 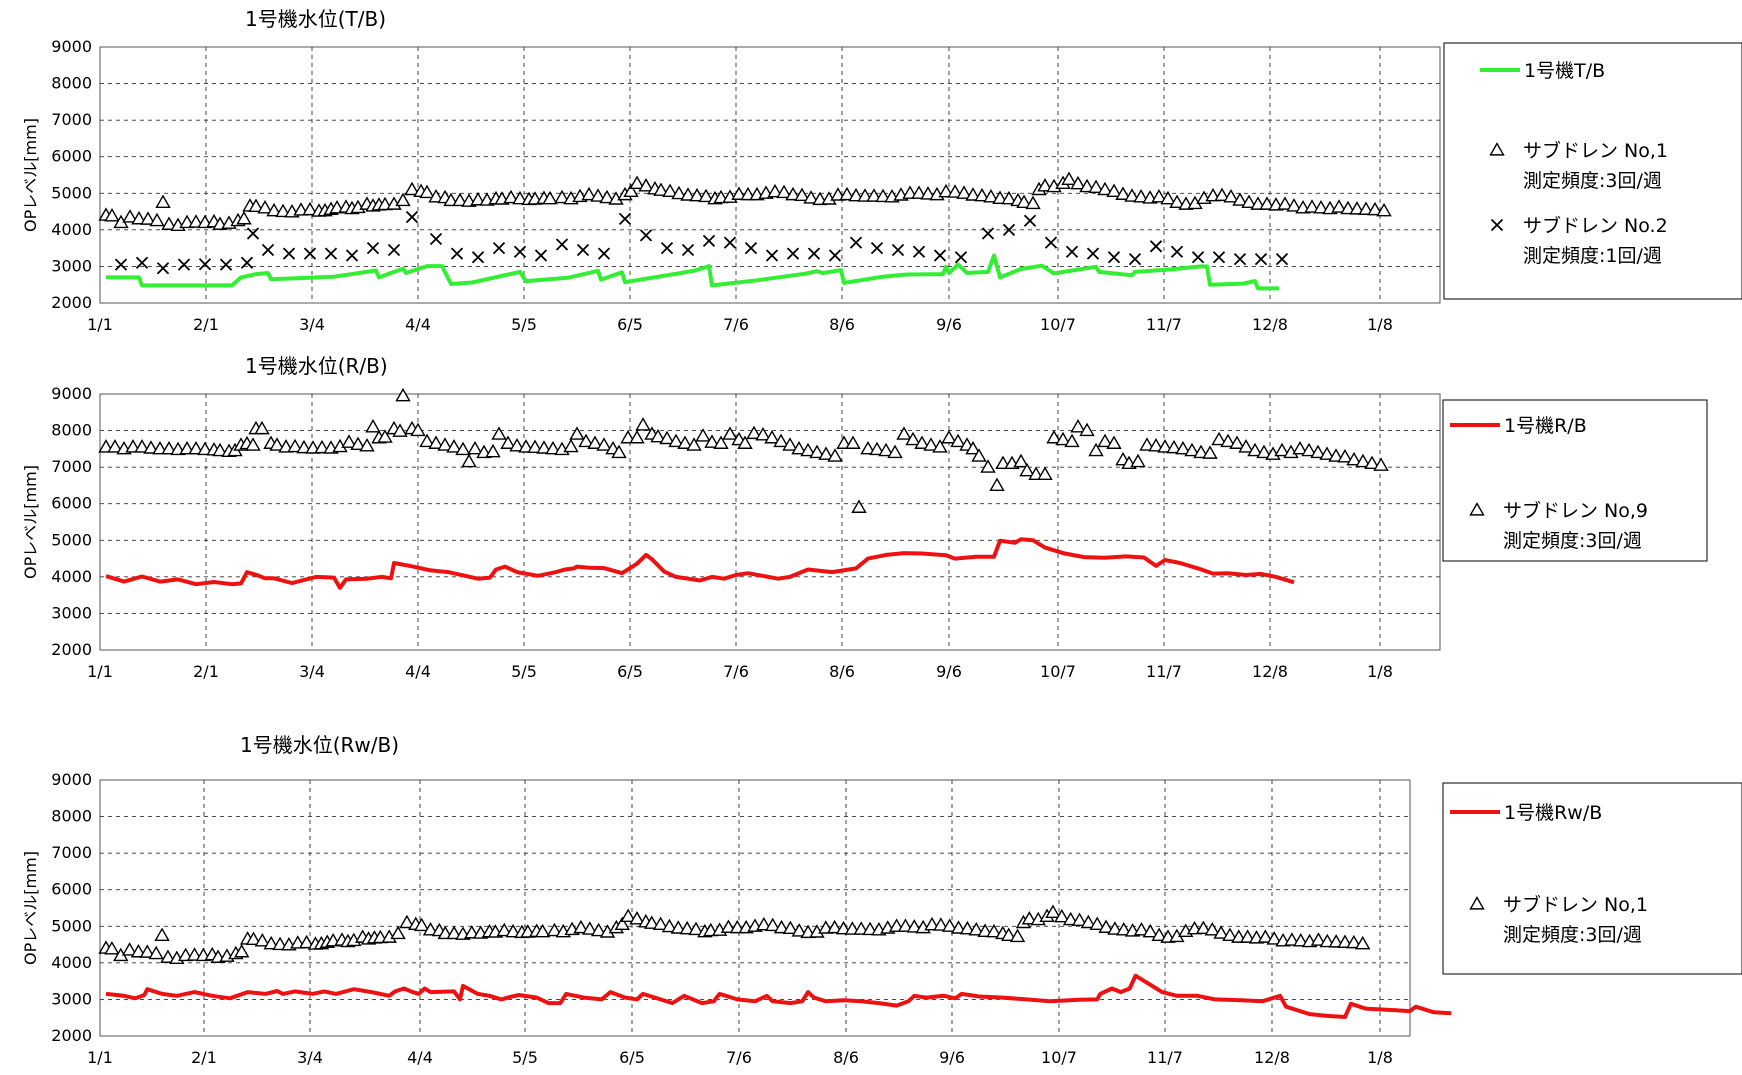 I want to click on x-tick-label: 11/7, so click(x=1164, y=671).